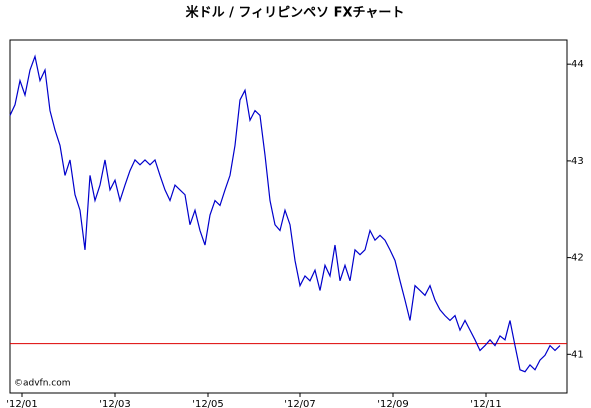  What do you see at coordinates (300, 403) in the screenshot?
I see `x-tick-label: '12/07` at bounding box center [300, 403].